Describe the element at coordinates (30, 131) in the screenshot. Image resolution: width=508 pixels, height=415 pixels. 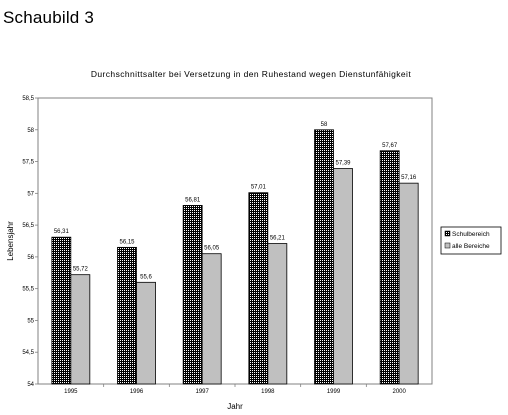
I see `y-tick-label: 58` at that location.